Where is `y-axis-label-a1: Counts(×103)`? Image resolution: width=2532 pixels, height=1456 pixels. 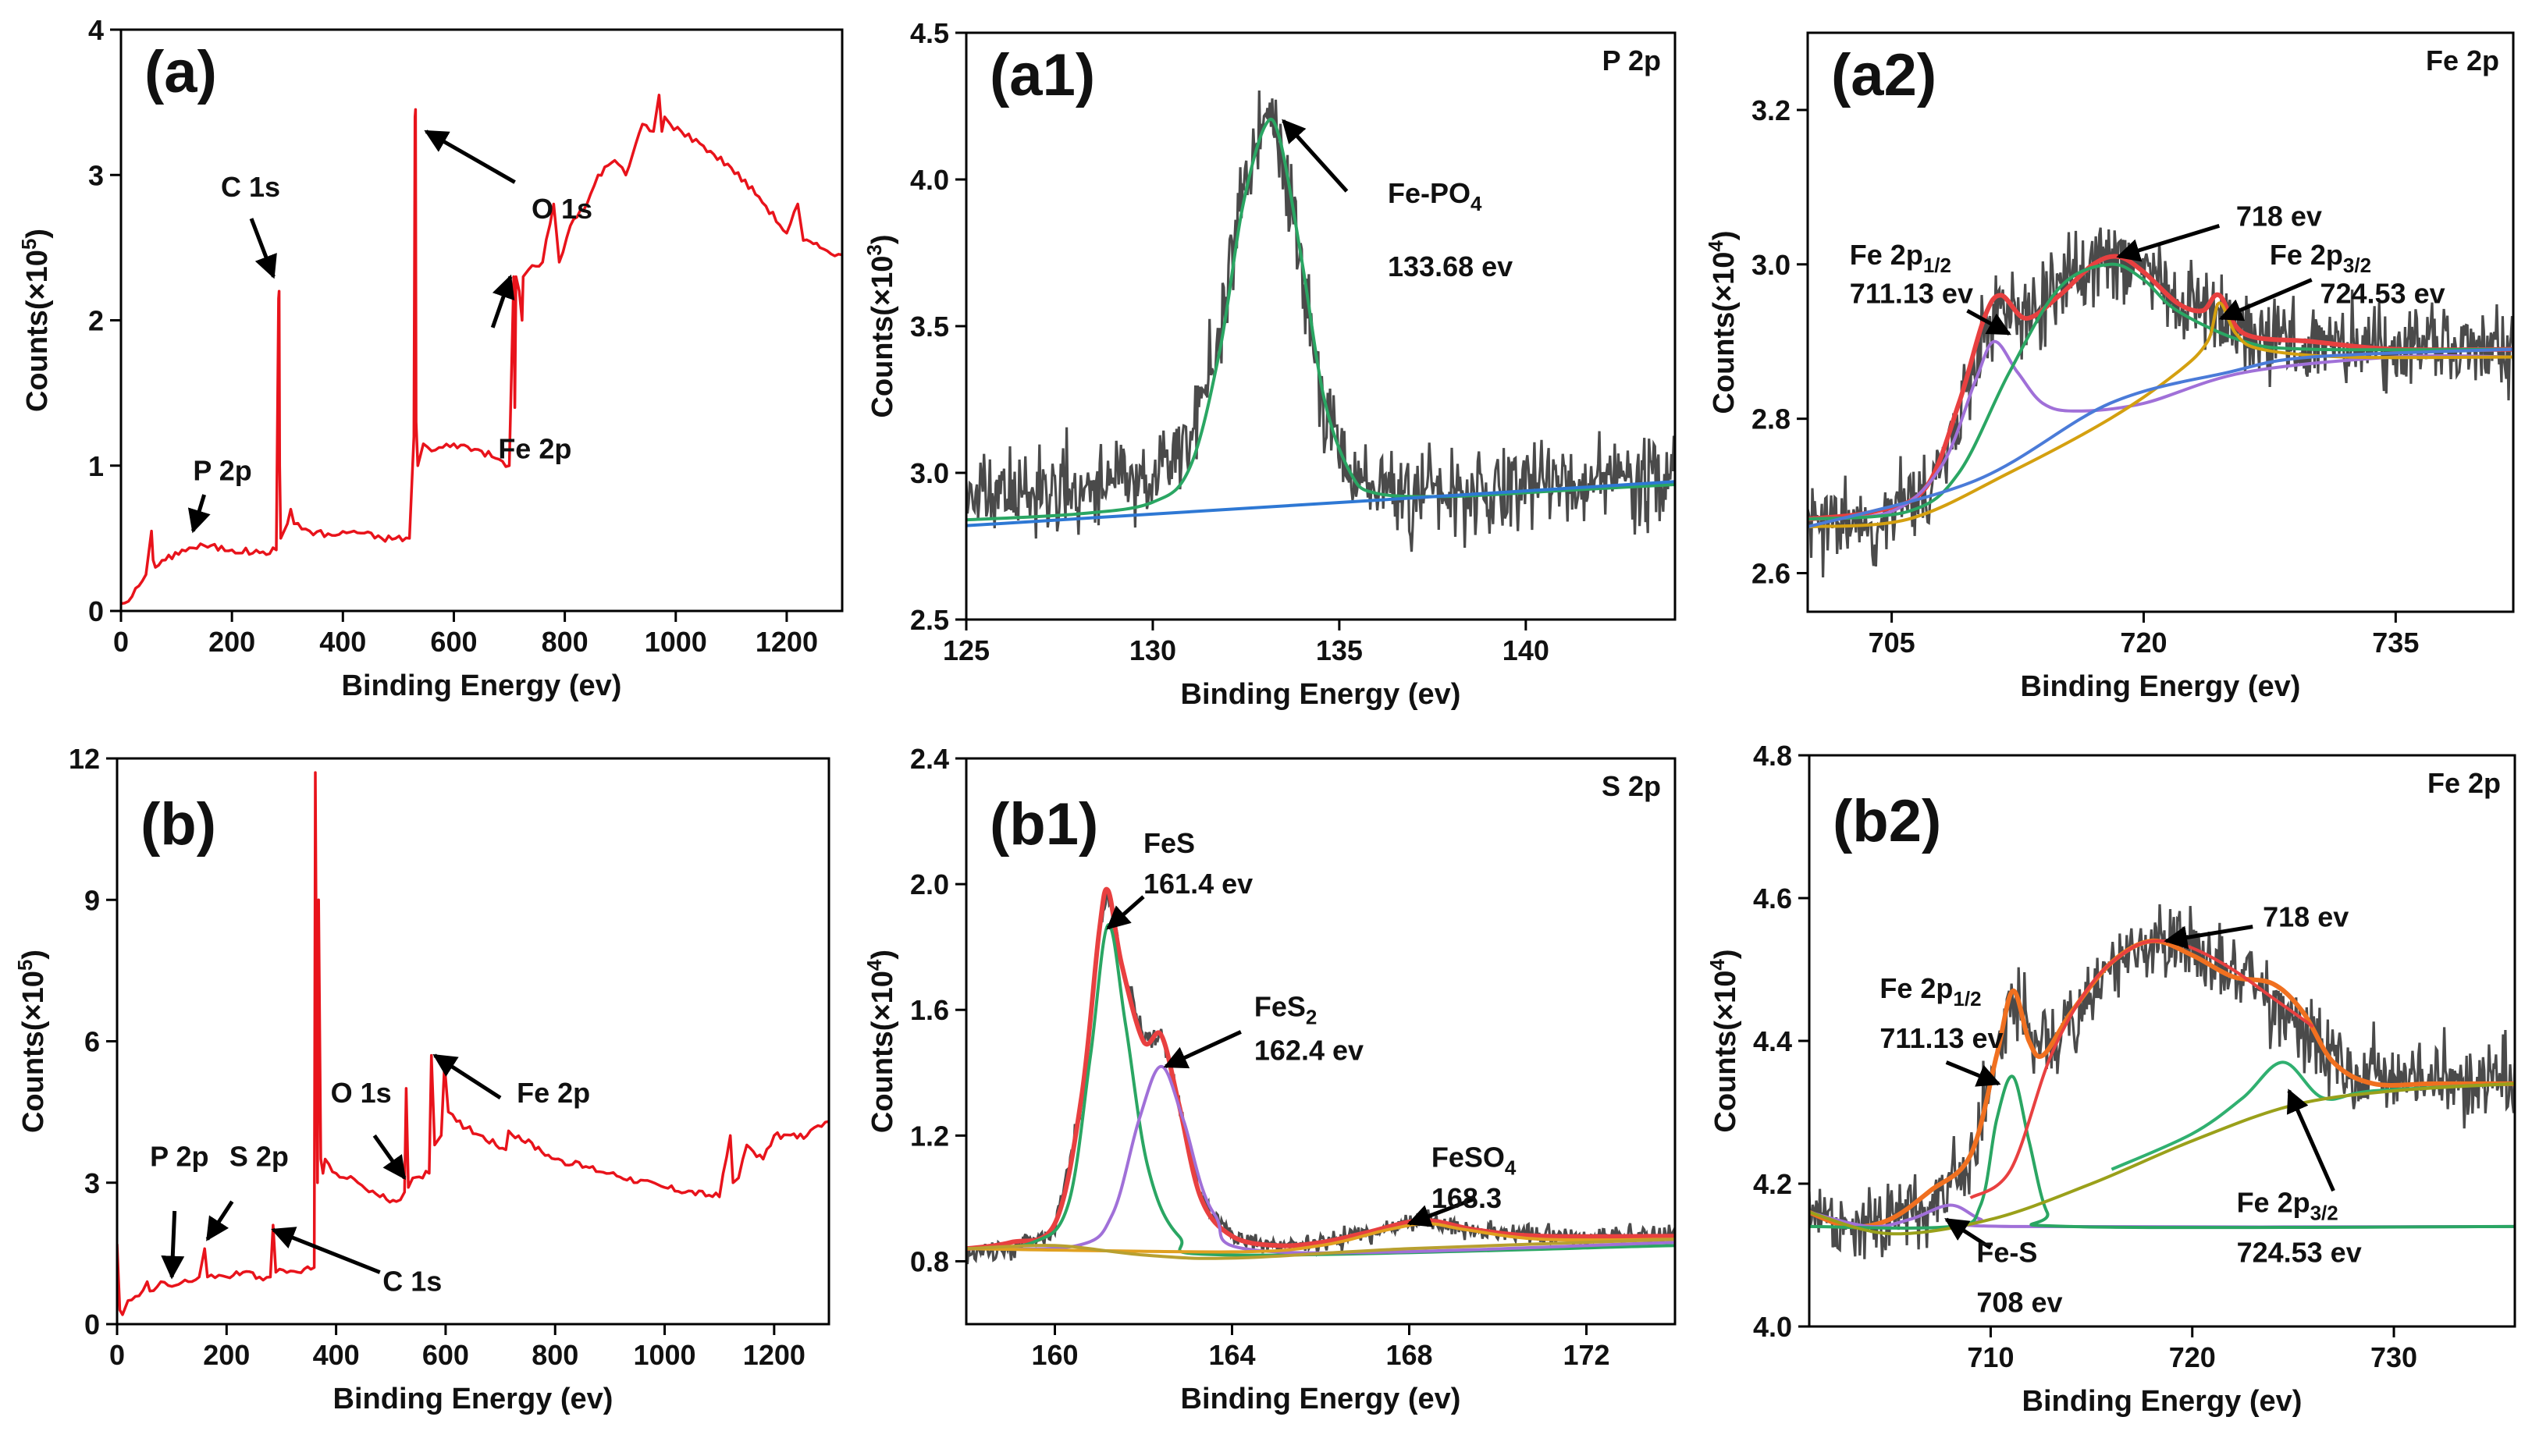
y-axis-label-a1: Counts(×103) is located at coordinates (880, 325).